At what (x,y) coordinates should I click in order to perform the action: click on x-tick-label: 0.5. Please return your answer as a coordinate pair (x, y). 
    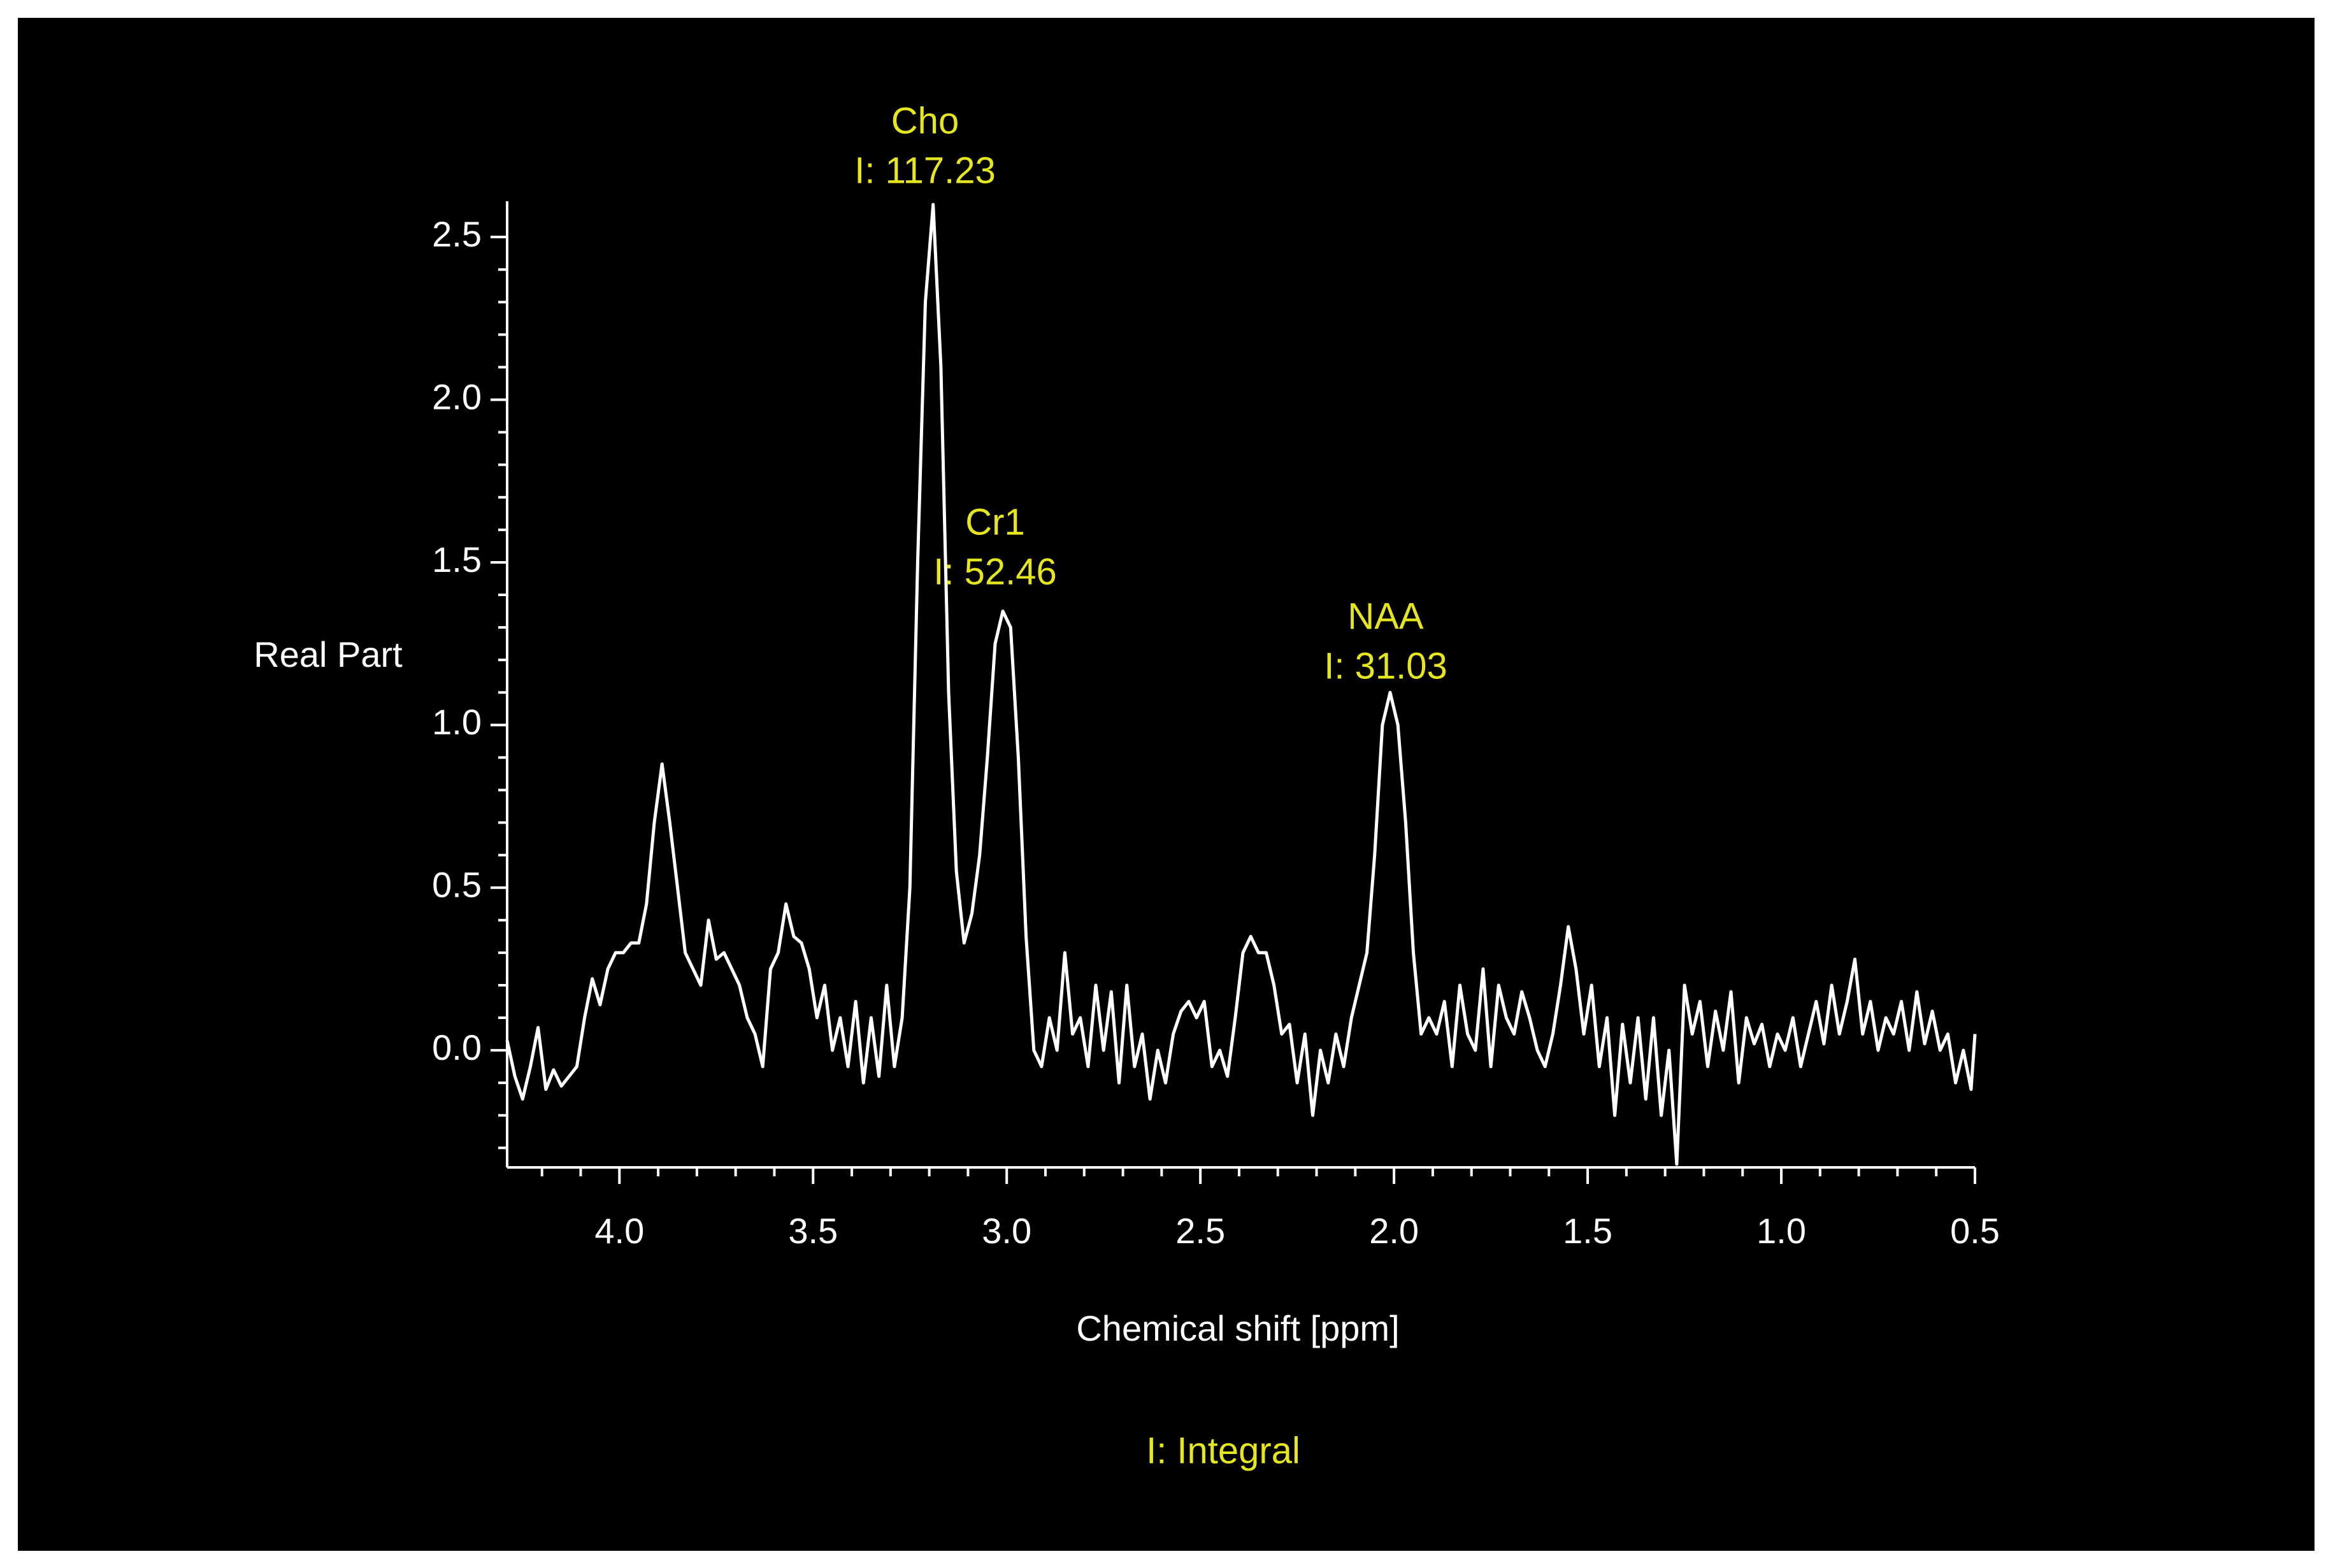
    Looking at the image, I should click on (1975, 1231).